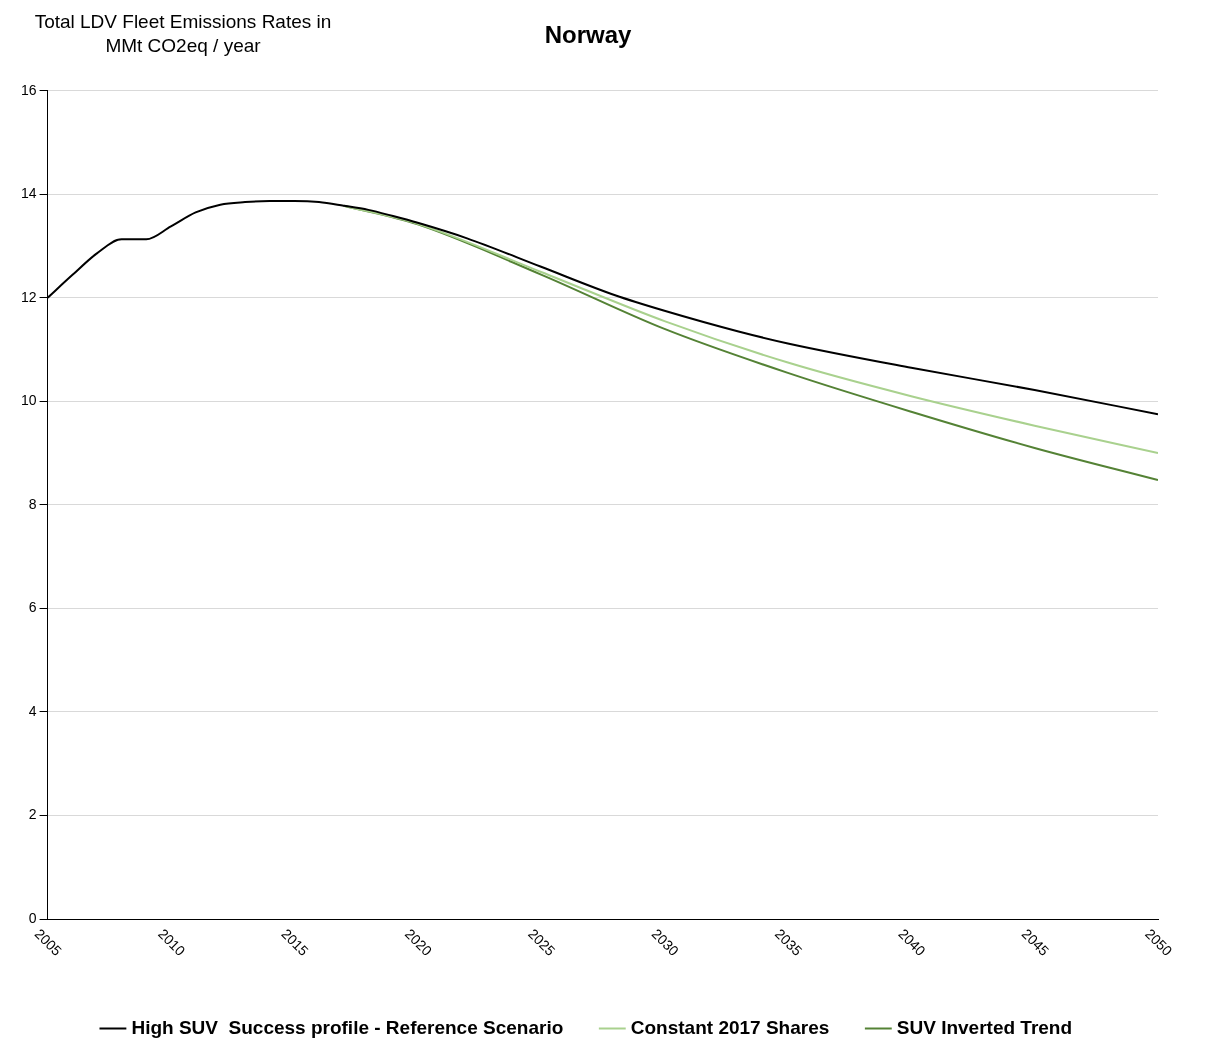 Image resolution: width=1209 pixels, height=1059 pixels. What do you see at coordinates (32, 917) in the screenshot?
I see `y-tick-label: 0` at bounding box center [32, 917].